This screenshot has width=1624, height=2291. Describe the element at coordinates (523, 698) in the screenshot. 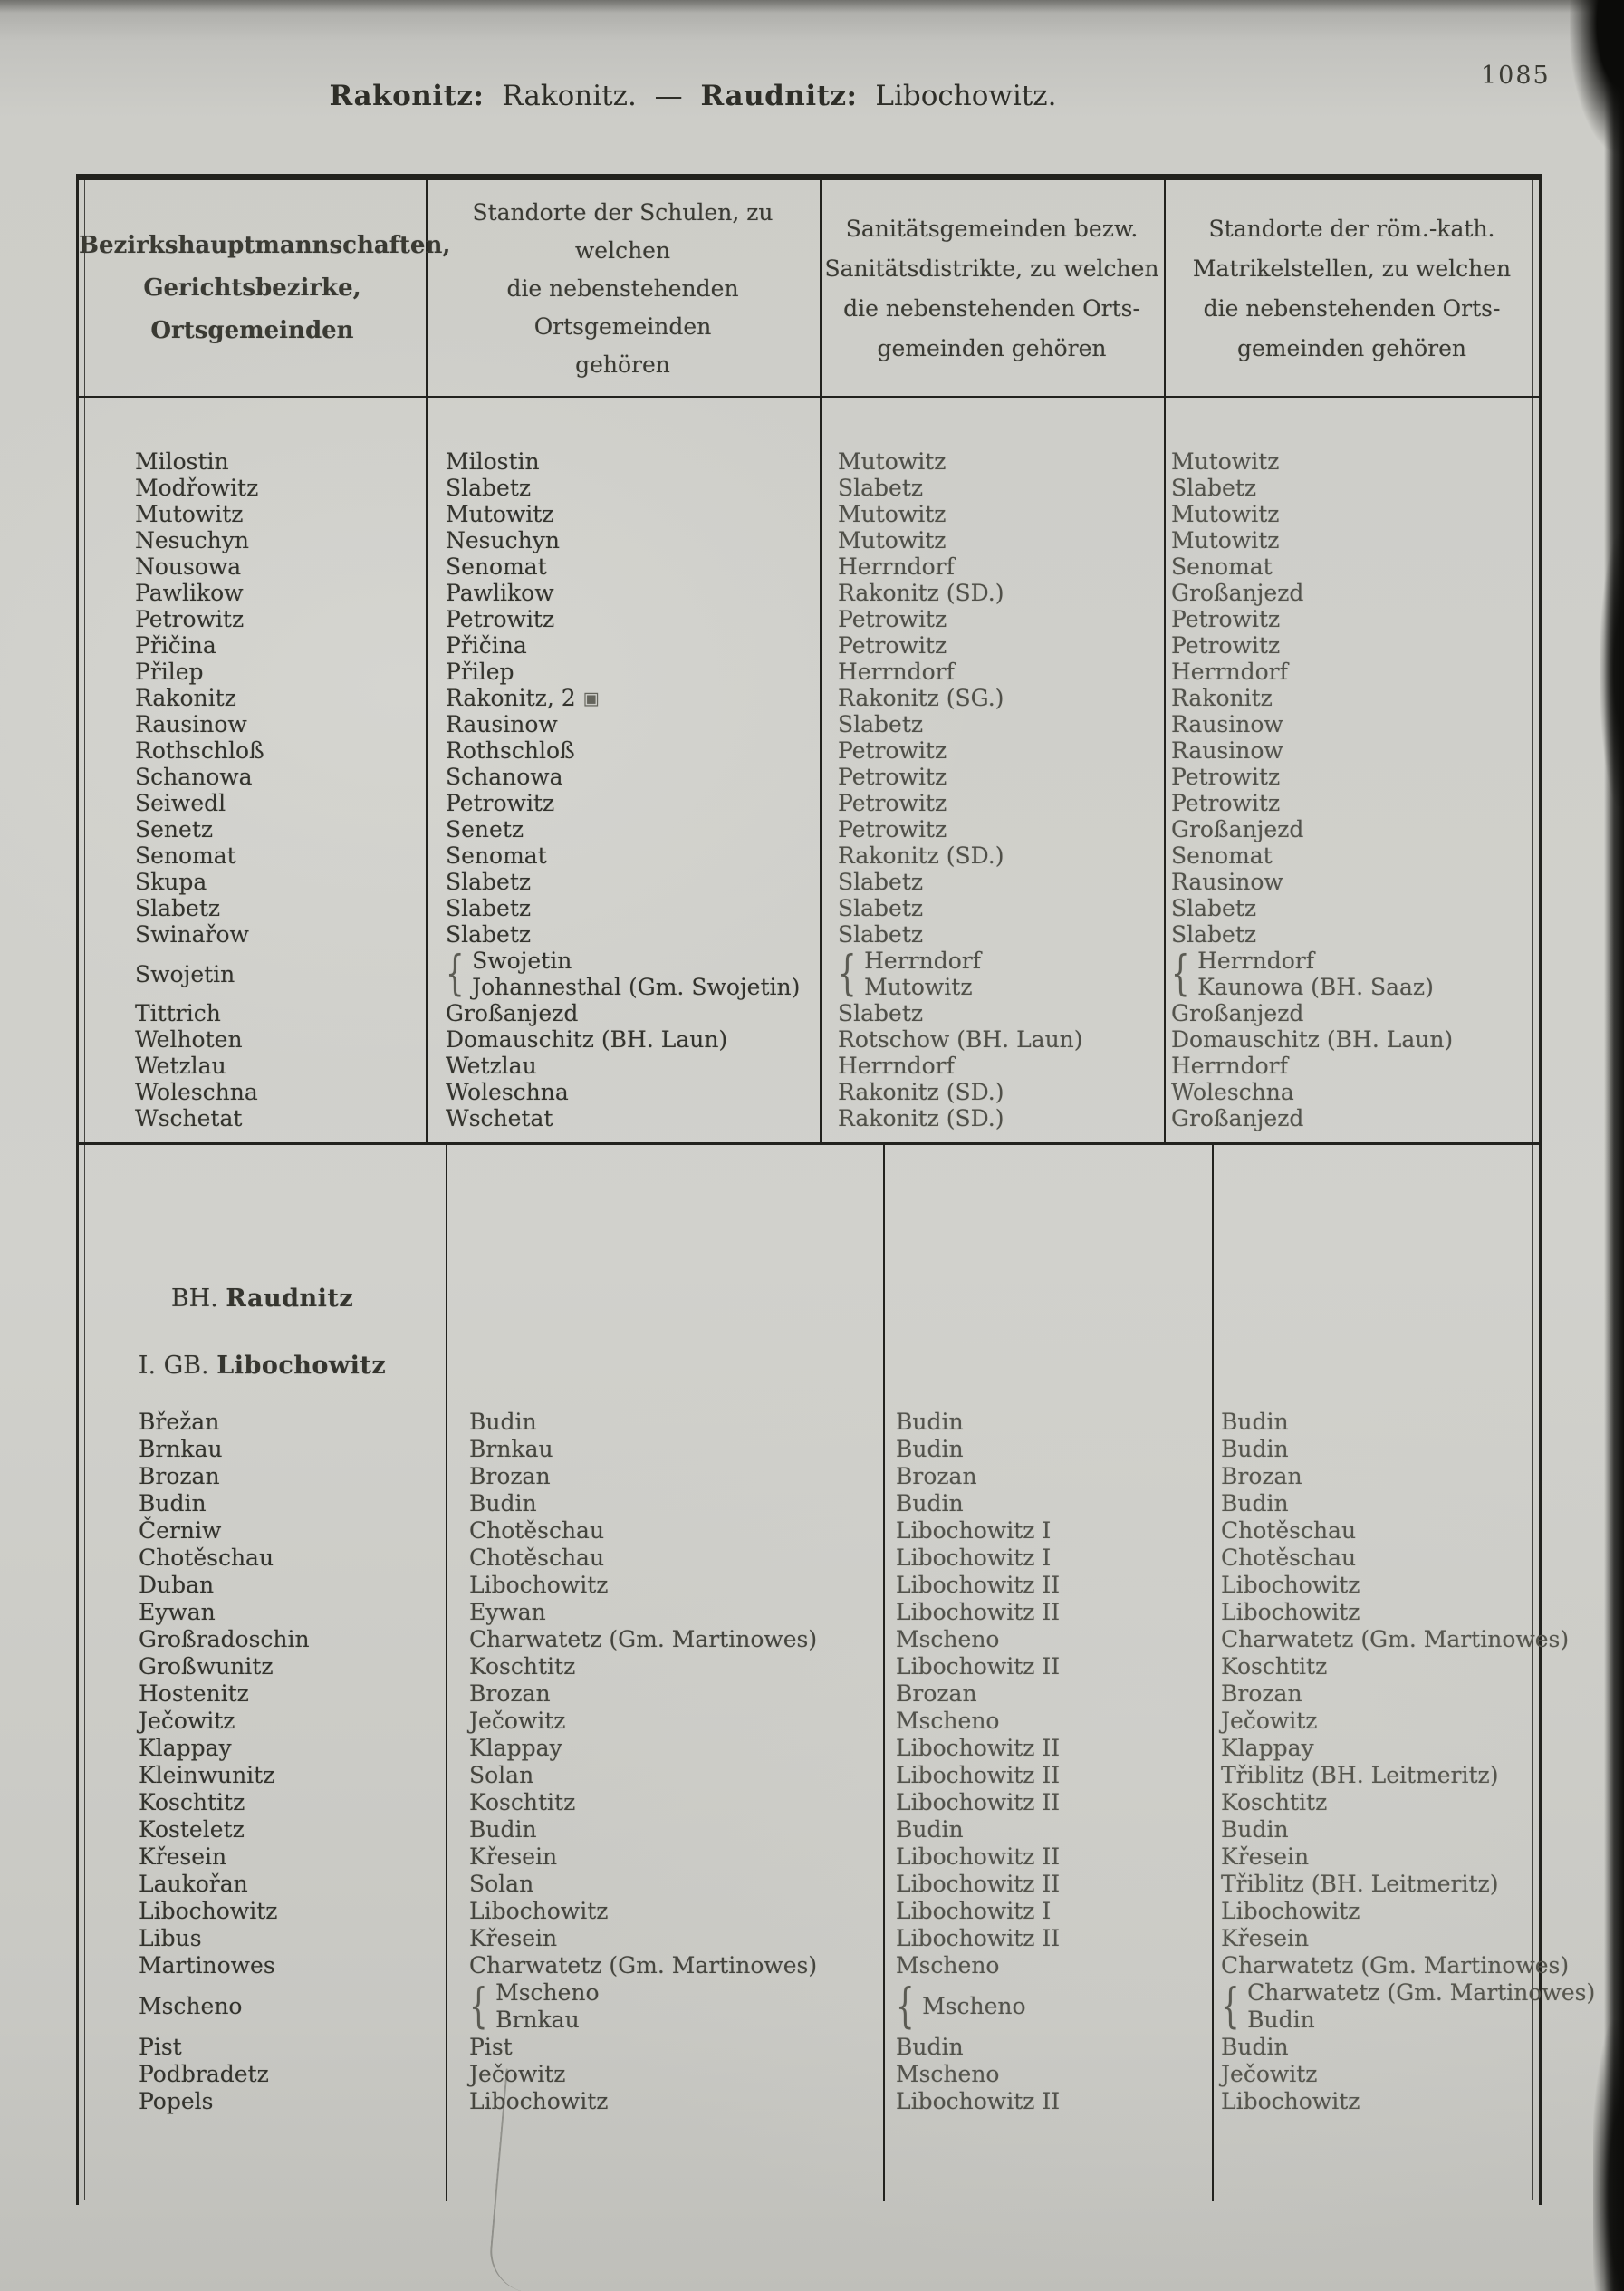

I see `table-cell: Rakonitz, 2 ▣` at that location.